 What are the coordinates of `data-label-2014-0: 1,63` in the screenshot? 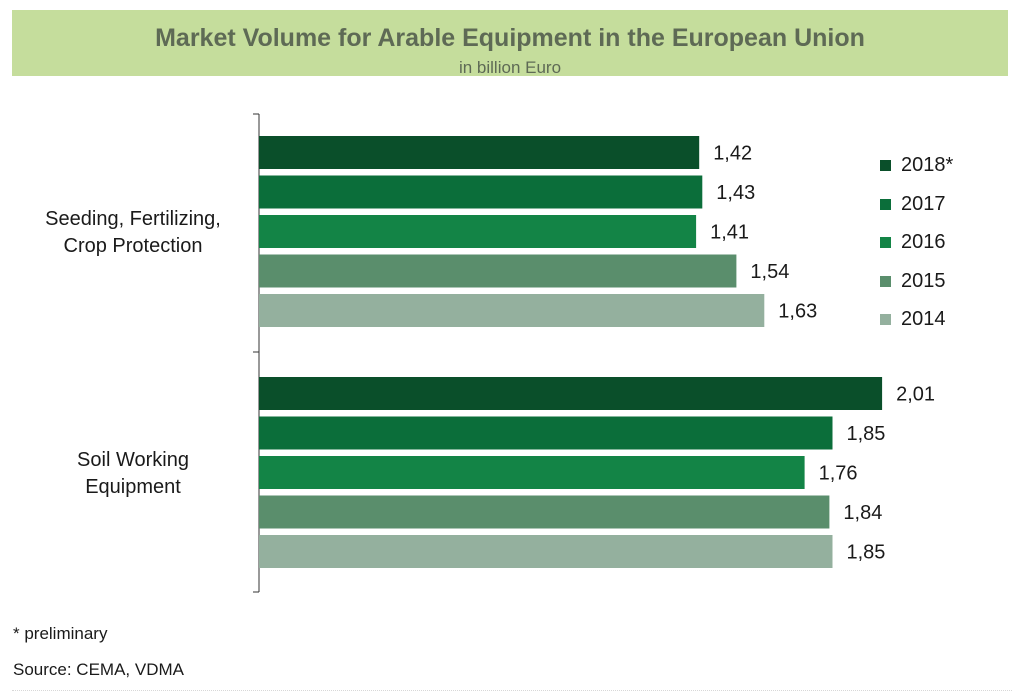 It's located at (797, 312).